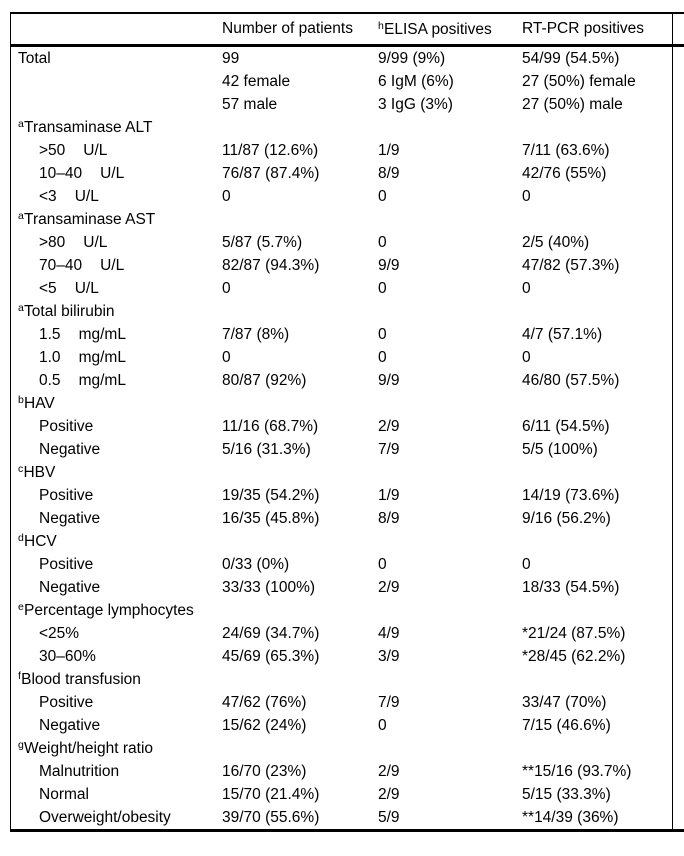  What do you see at coordinates (271, 518) in the screenshot?
I see `cell-number-of-patients: 16/35 (45.8%)` at bounding box center [271, 518].